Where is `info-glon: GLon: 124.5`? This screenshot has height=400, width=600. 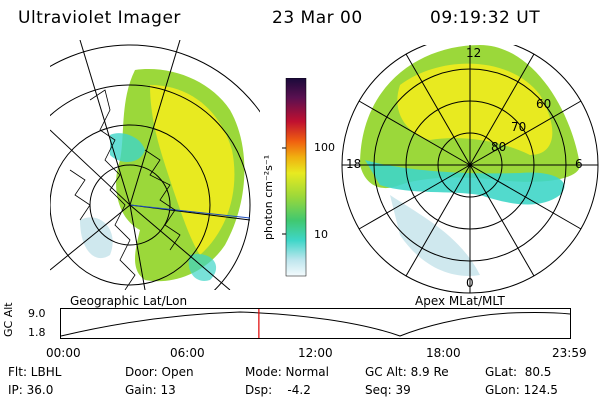 info-glon: GLon: 124.5 is located at coordinates (521, 390).